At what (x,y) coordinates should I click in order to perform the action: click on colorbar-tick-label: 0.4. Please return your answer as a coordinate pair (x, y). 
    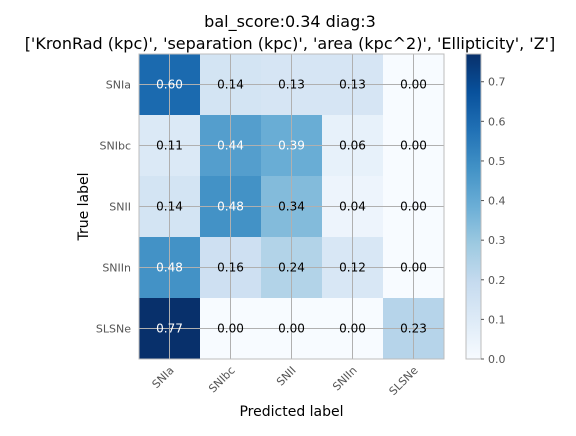
    Looking at the image, I should click on (497, 201).